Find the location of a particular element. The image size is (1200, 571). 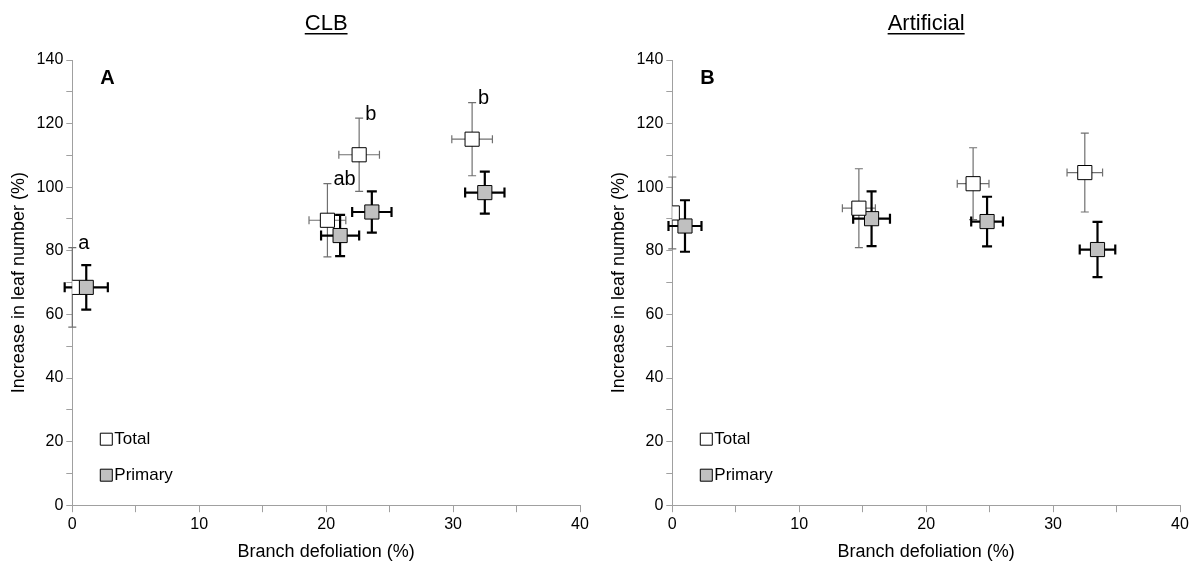

annotation: ab is located at coordinates (344, 178).